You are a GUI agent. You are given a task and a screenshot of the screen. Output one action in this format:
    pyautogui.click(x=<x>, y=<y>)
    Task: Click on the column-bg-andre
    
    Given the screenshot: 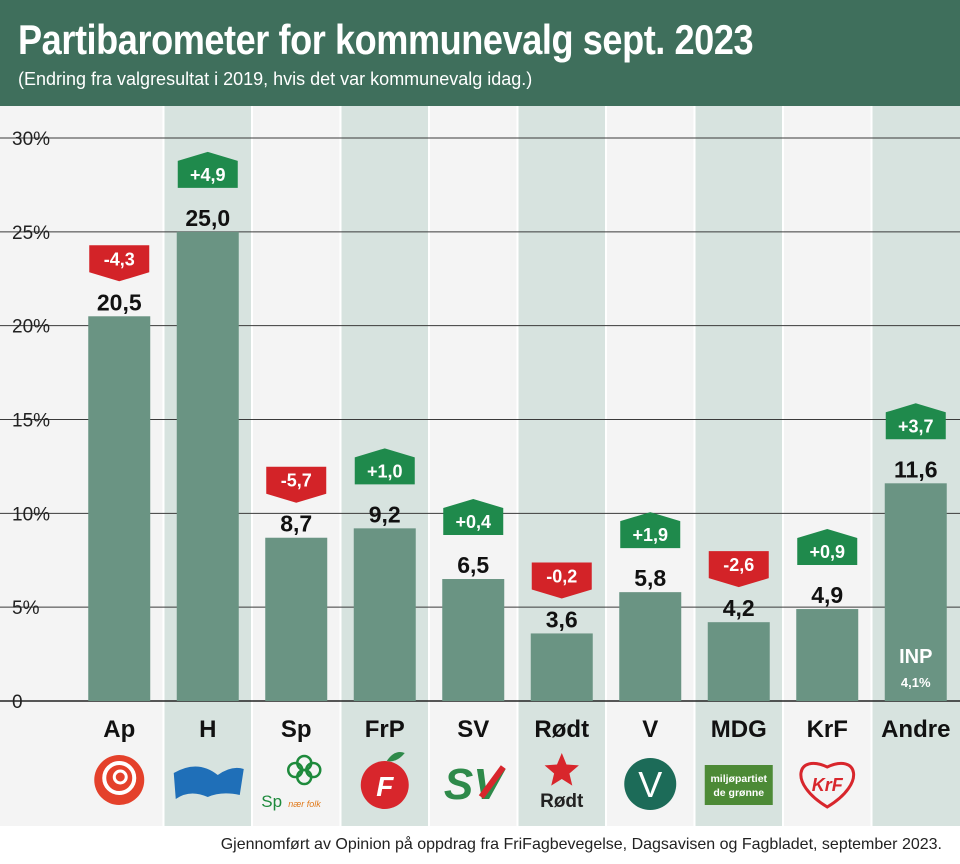 What is the action you would take?
    pyautogui.click(x=915, y=466)
    